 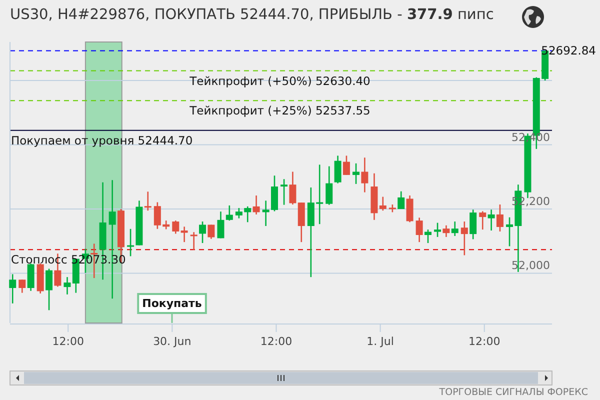 I want to click on ref-line-label: Покупаем от уровня 52444.70, so click(x=102, y=140).